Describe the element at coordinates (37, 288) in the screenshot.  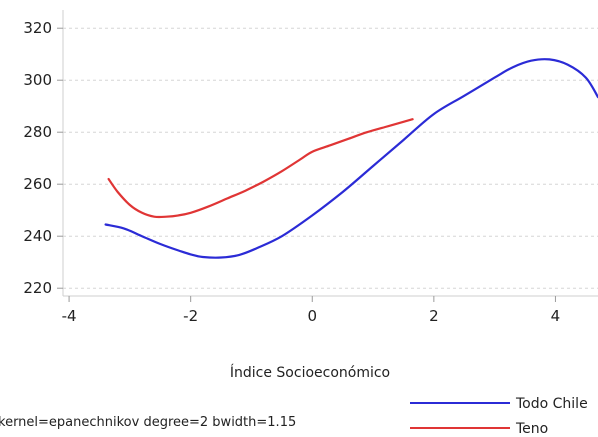
I see `y-tick-label: 220` at that location.